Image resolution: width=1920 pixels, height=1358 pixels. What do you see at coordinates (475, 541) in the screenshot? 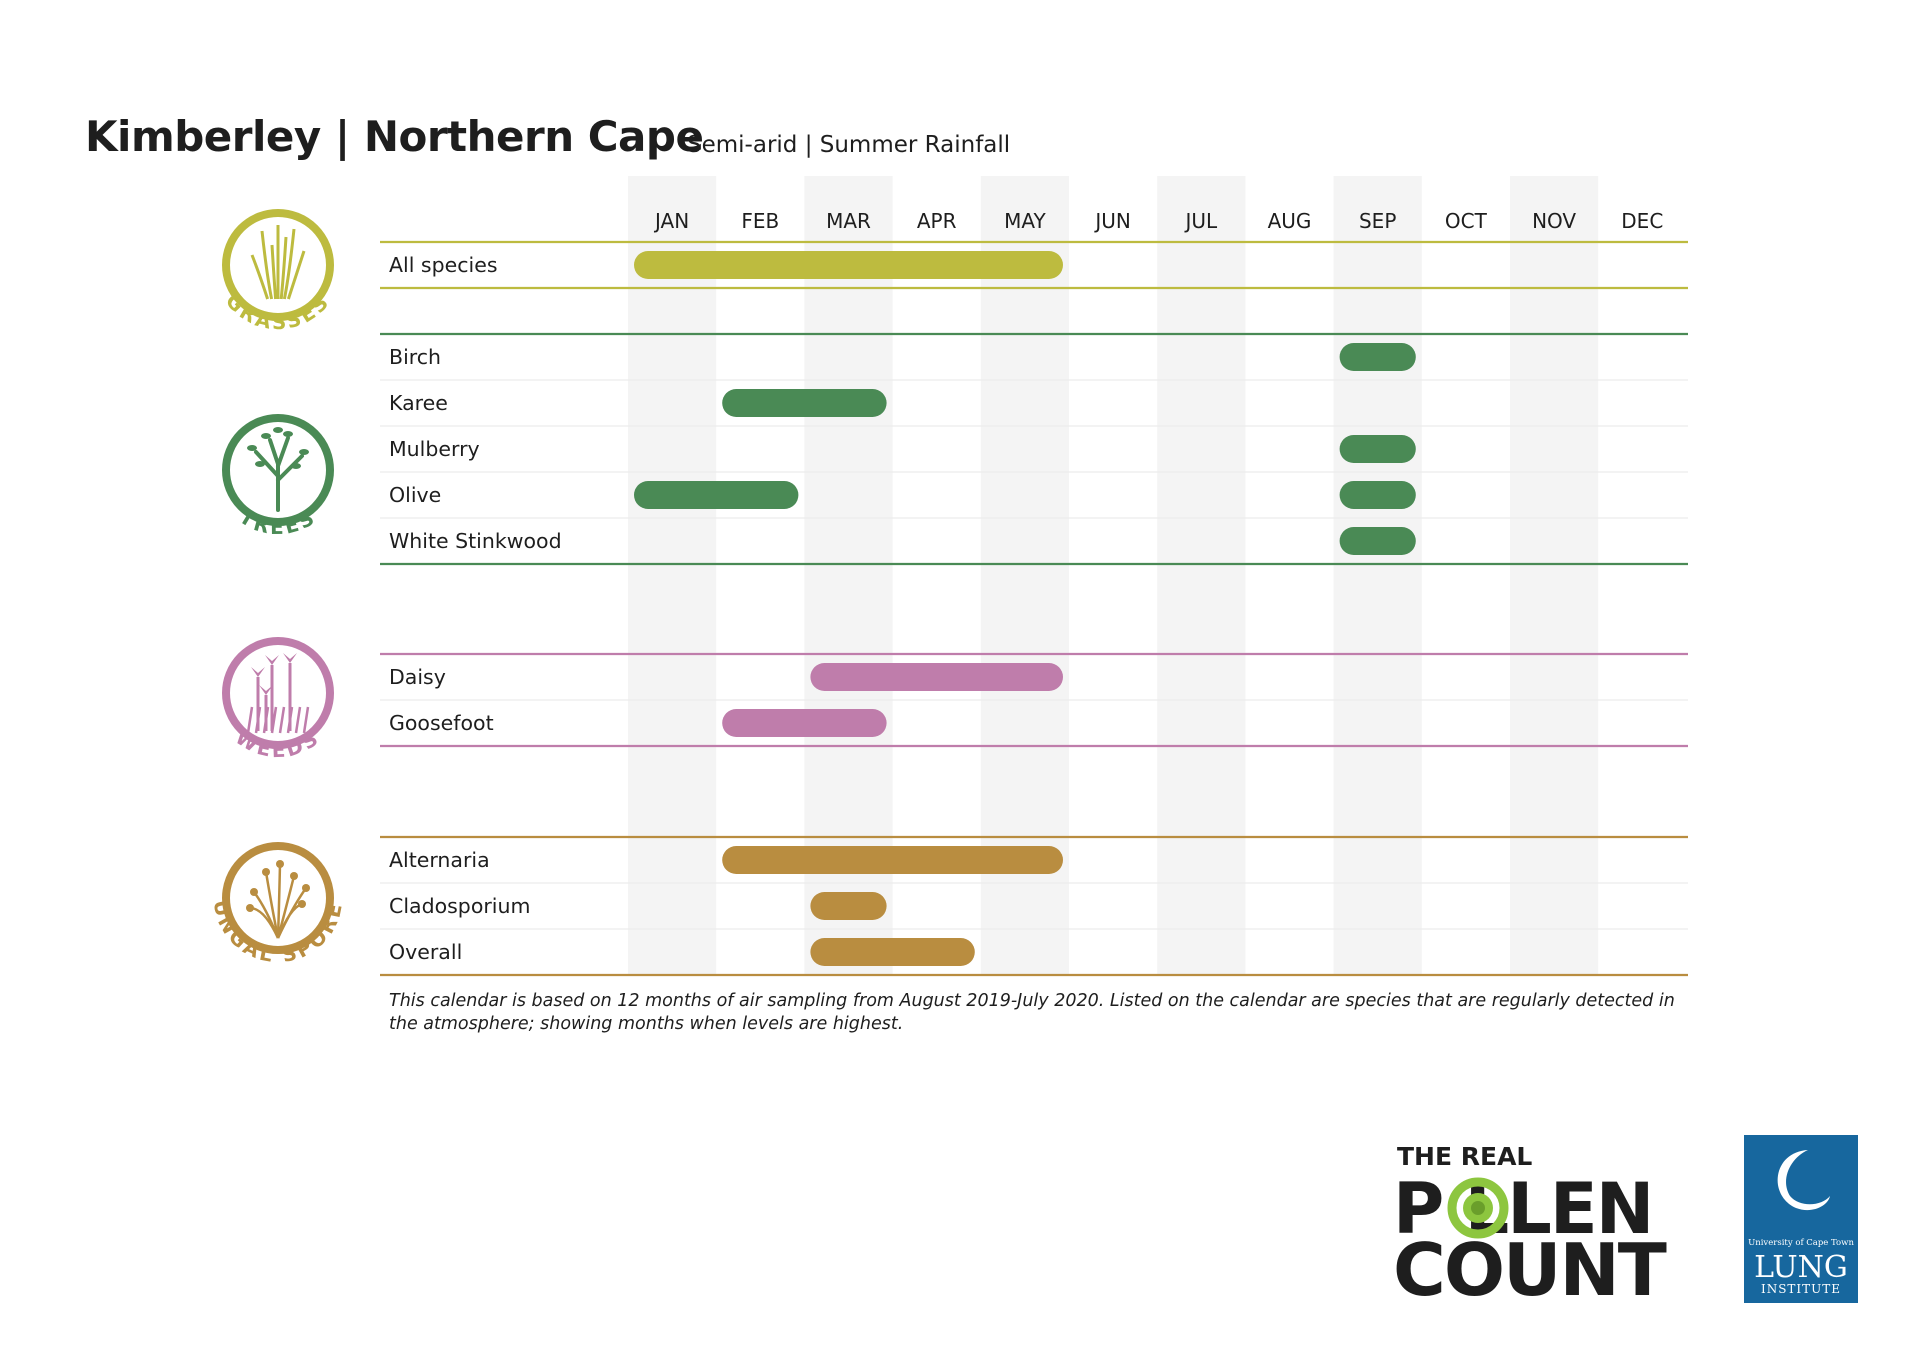
I see `species-label: White Stinkwood` at bounding box center [475, 541].